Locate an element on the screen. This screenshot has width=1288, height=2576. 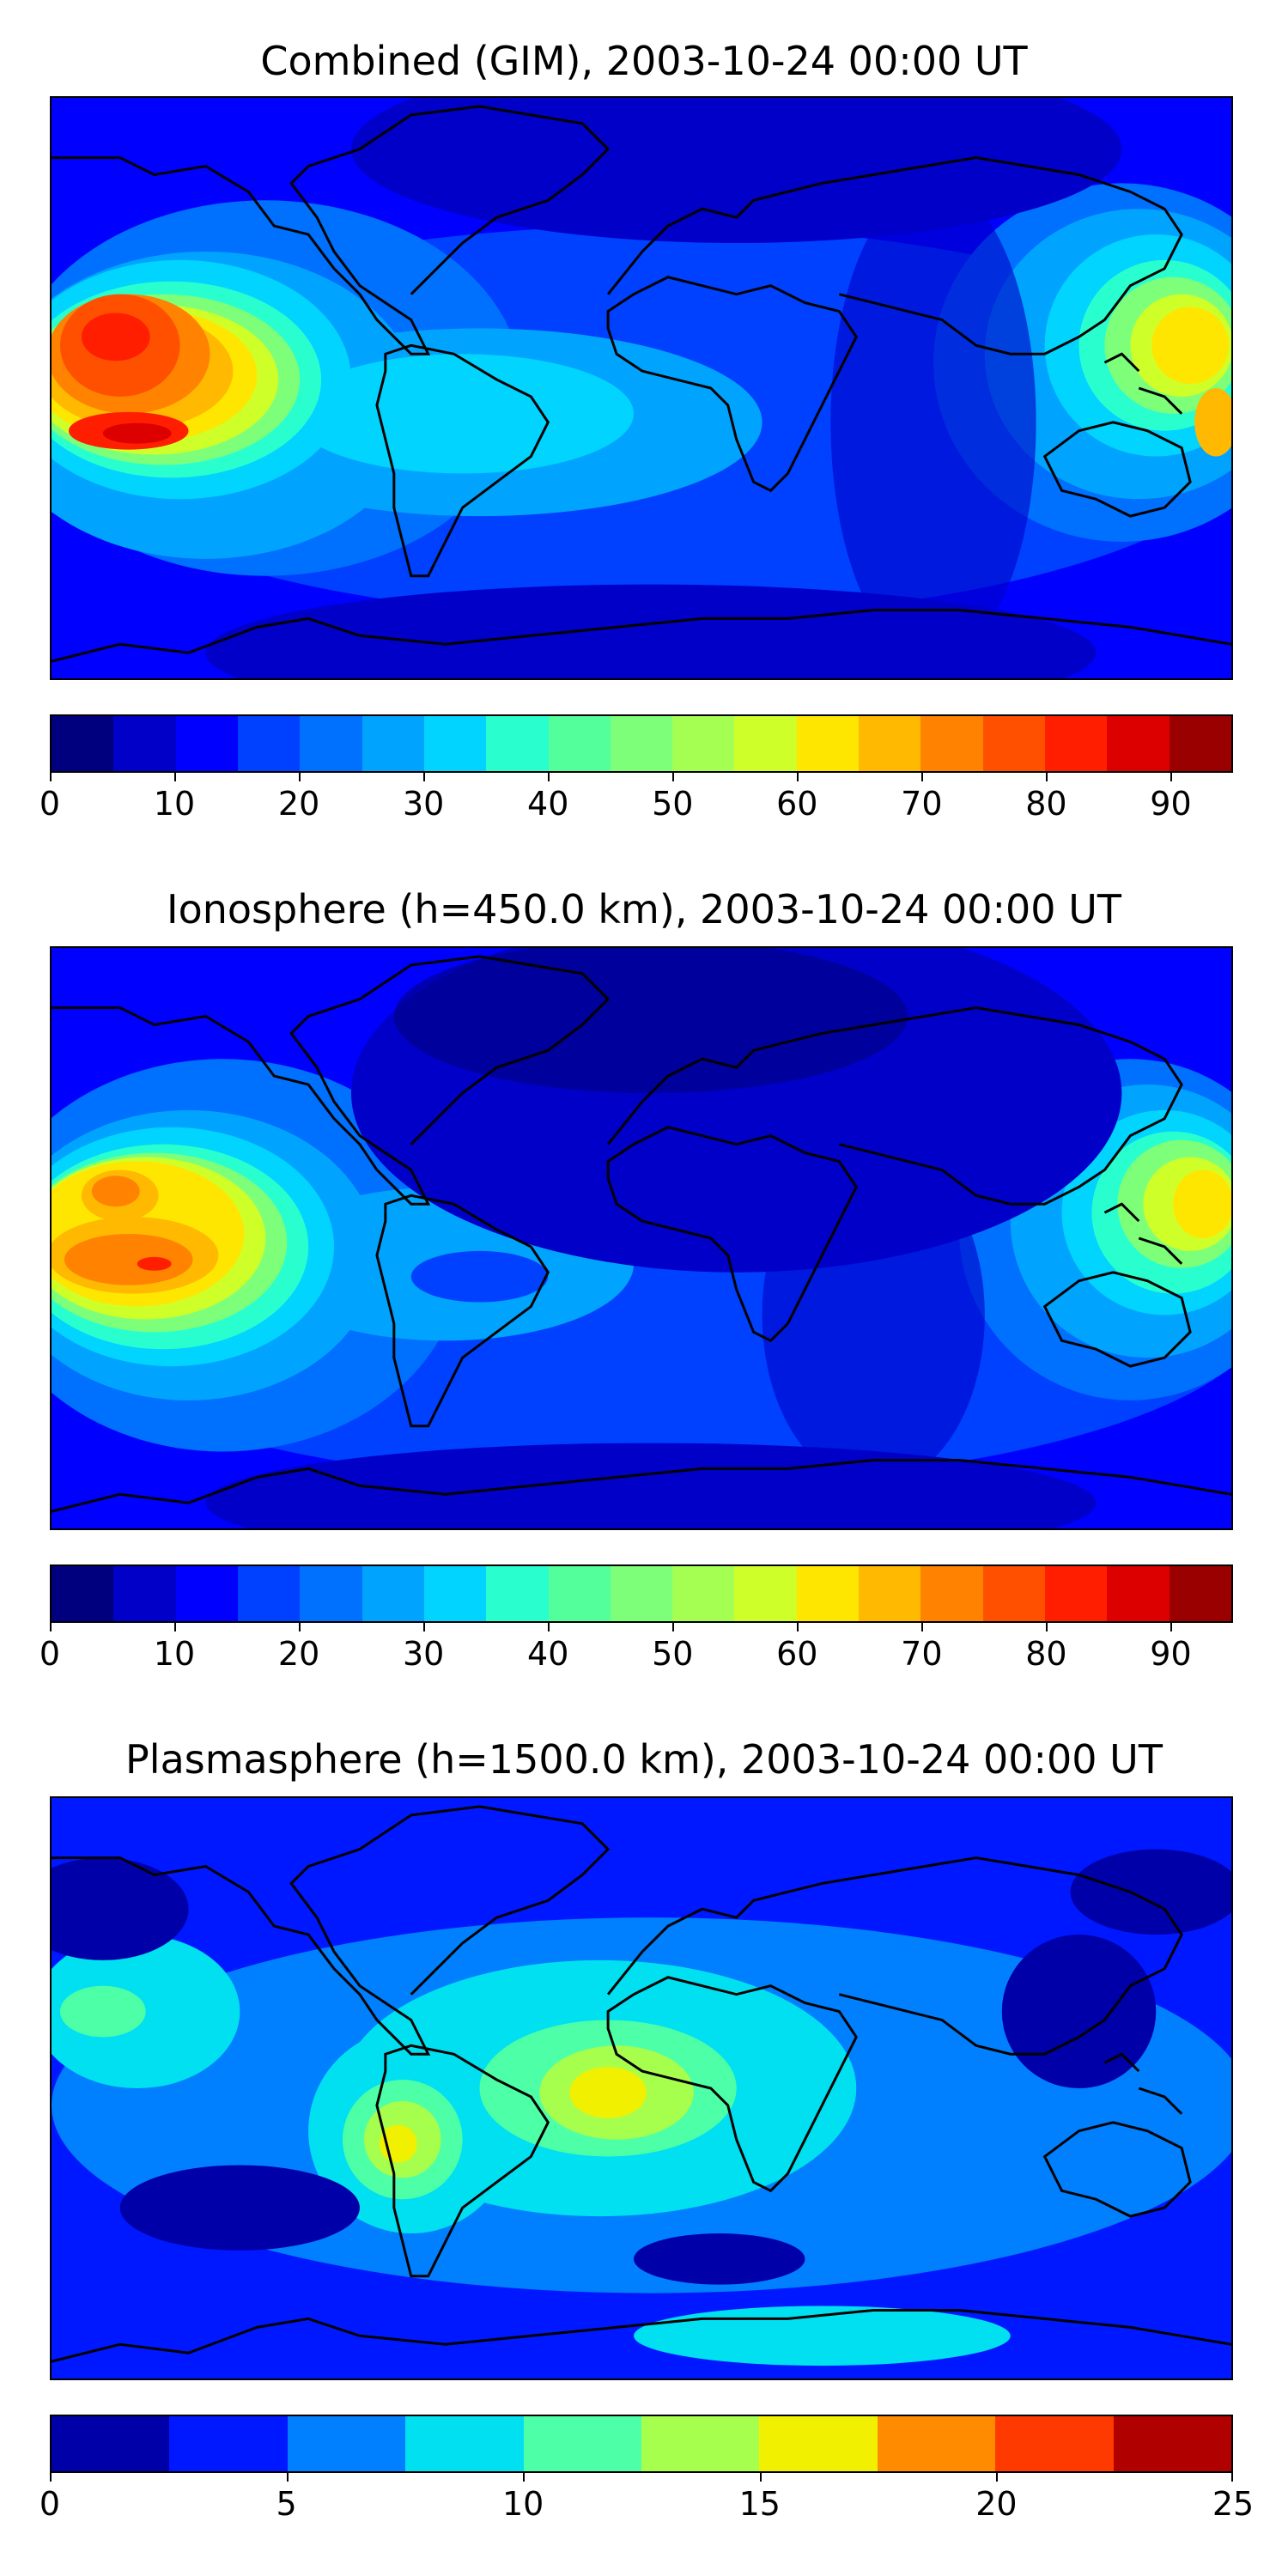
colorbar-tick-label: 25 is located at coordinates (1233, 2504).